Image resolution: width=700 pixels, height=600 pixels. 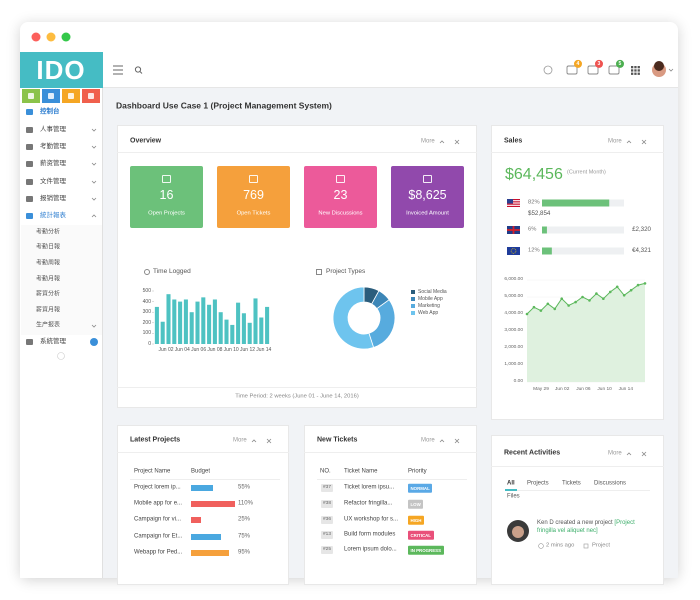 I want to click on priority-badge: CRITICAL, so click(x=421, y=535).